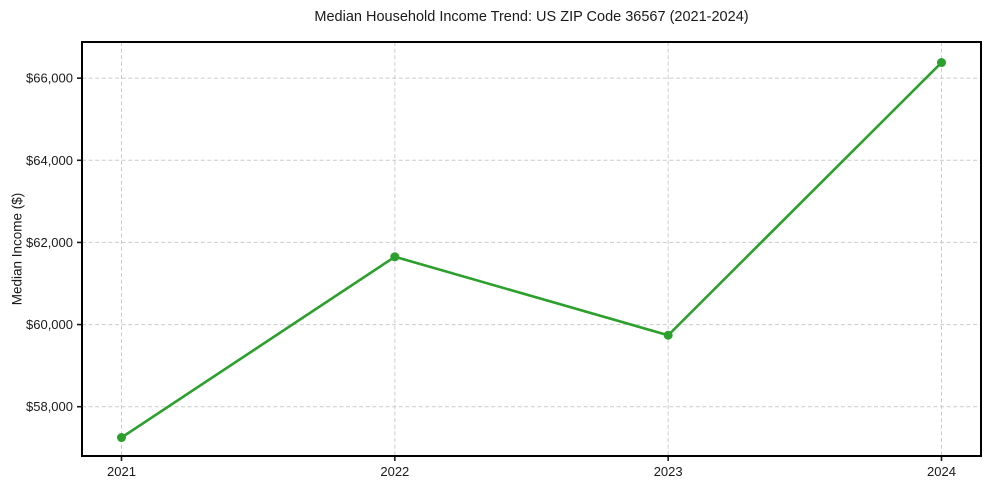  I want to click on data-point-2022, so click(395, 257).